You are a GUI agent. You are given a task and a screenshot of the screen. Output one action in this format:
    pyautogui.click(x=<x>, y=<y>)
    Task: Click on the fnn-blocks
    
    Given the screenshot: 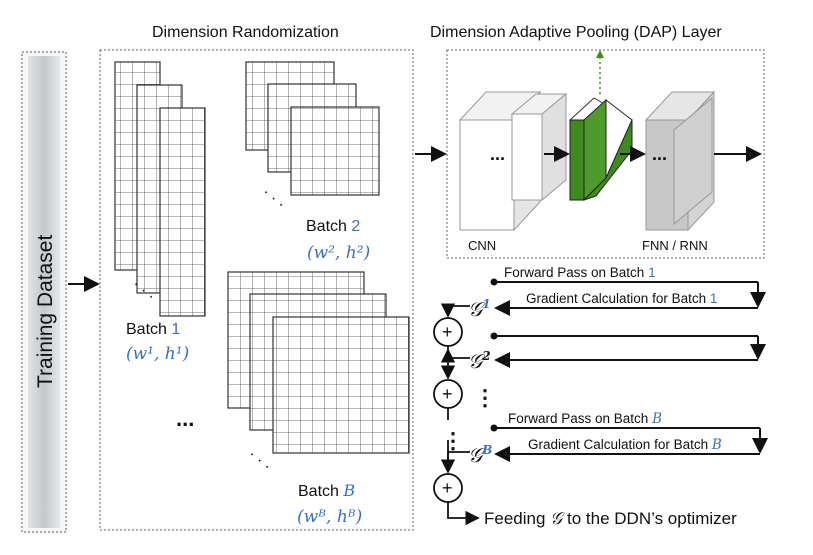 What is the action you would take?
    pyautogui.click(x=680, y=161)
    